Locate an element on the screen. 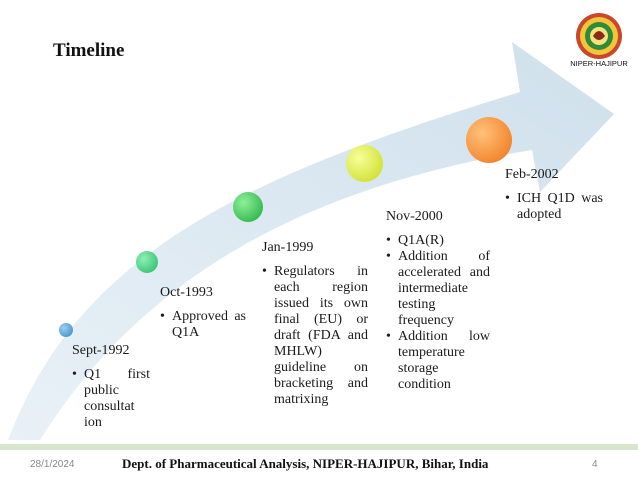  milestone-dot-1999 is located at coordinates (248, 207).